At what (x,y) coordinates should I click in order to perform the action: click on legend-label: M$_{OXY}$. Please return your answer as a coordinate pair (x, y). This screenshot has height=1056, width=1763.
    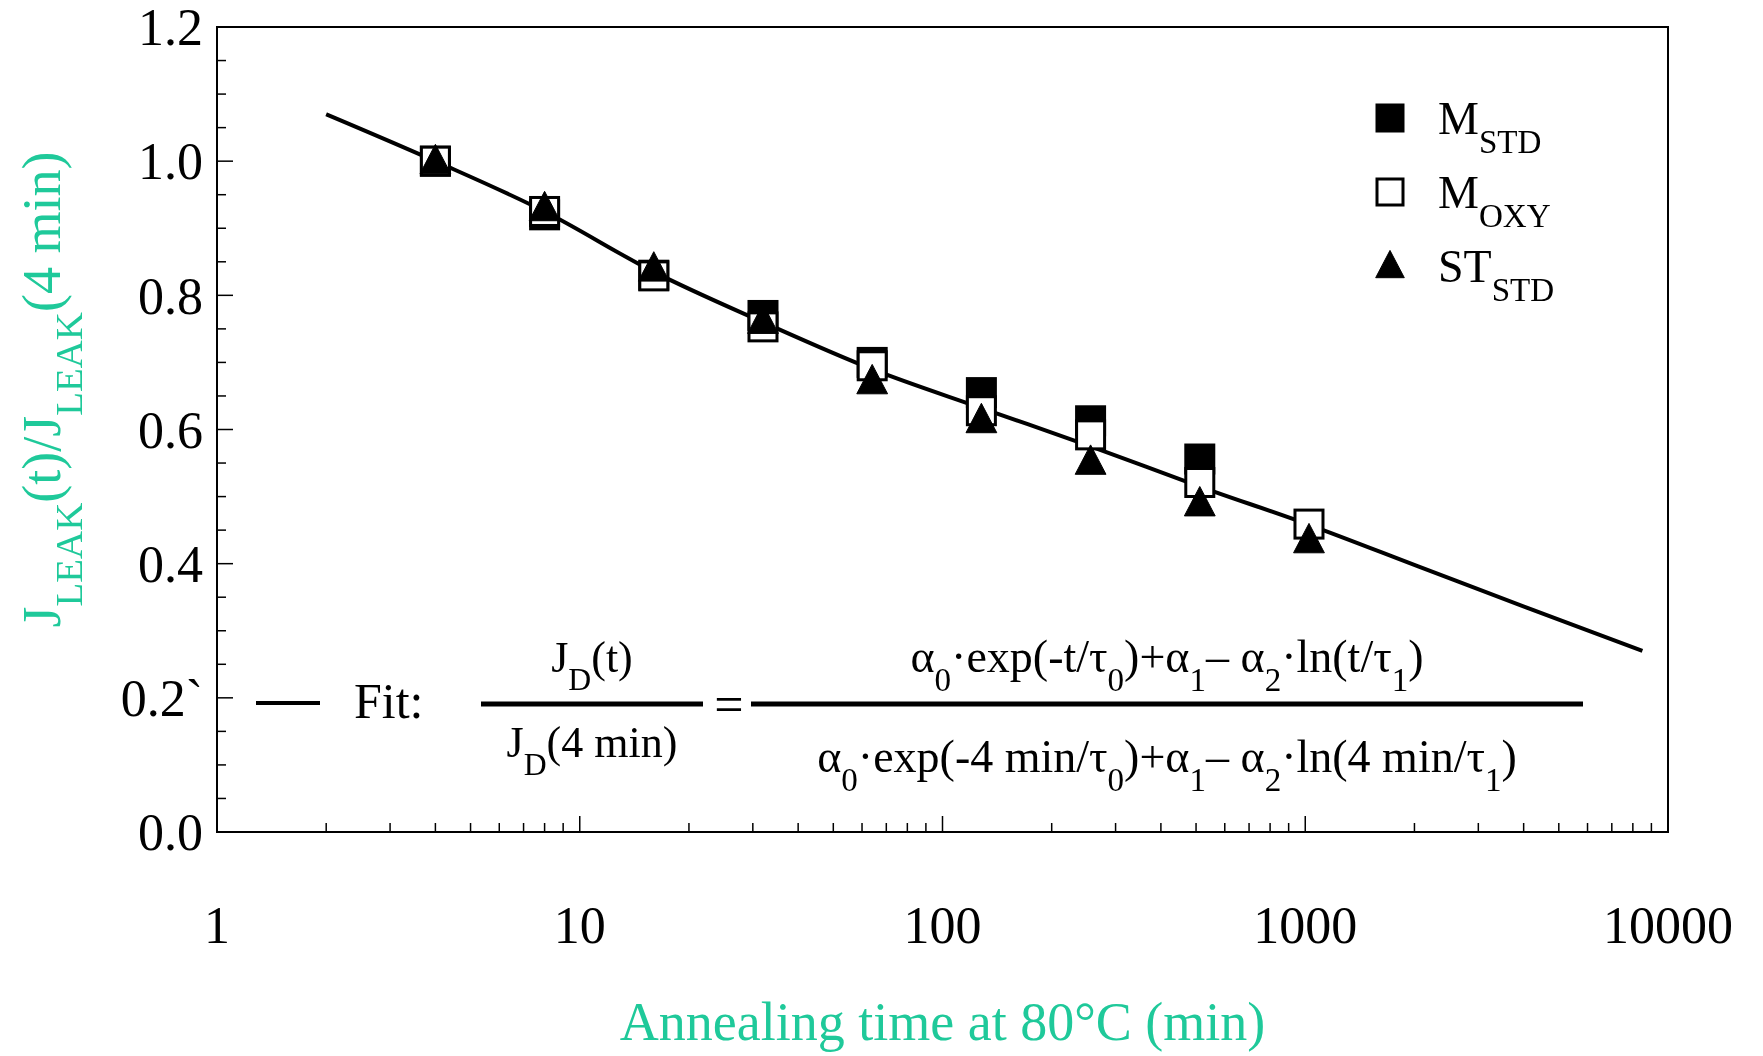
    Looking at the image, I should click on (1494, 200).